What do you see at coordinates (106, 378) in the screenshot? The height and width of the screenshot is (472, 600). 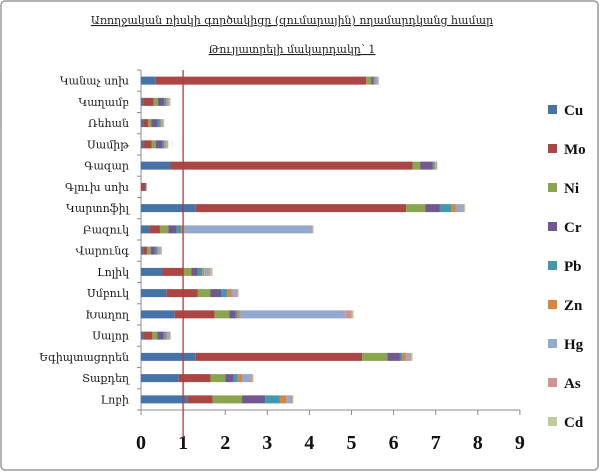 I see `category-label: Տաքդեղ` at bounding box center [106, 378].